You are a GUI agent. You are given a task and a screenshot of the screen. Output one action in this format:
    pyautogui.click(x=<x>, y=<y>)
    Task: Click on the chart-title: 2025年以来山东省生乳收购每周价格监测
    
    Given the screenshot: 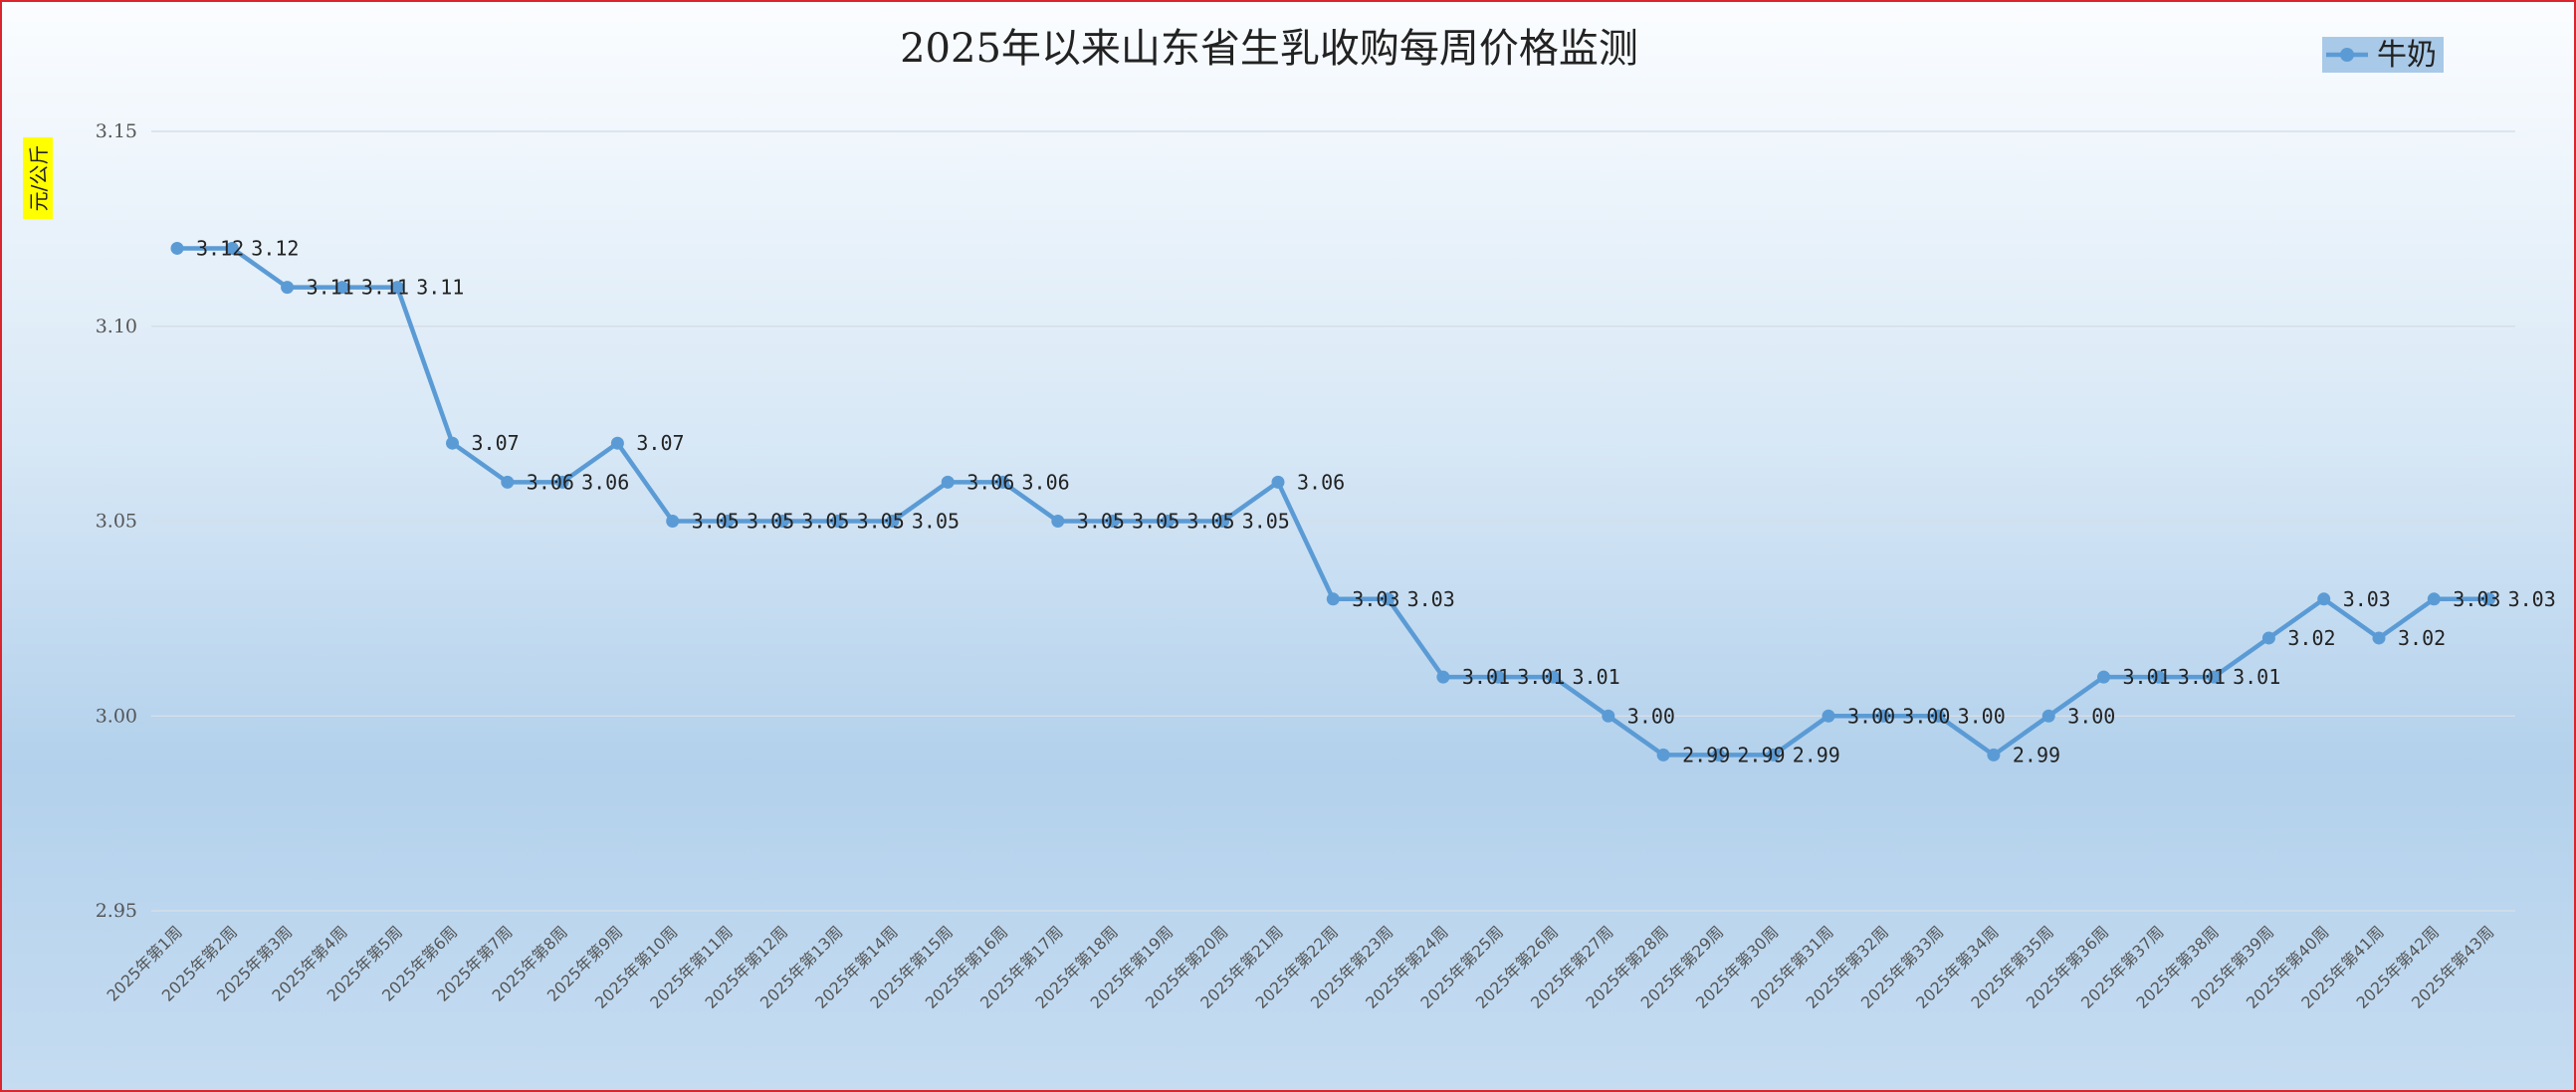 What is the action you would take?
    pyautogui.click(x=1269, y=49)
    